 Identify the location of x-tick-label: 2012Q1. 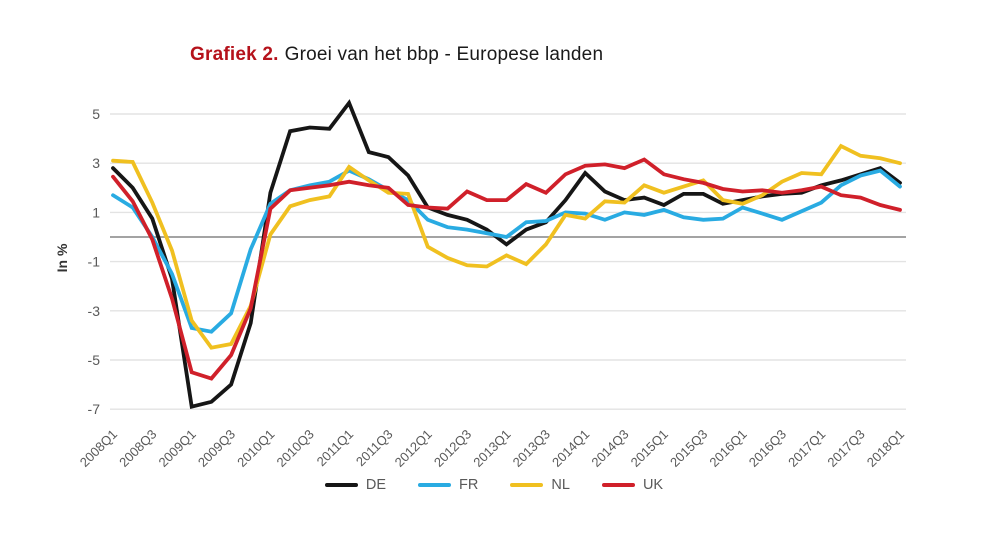
(413, 448).